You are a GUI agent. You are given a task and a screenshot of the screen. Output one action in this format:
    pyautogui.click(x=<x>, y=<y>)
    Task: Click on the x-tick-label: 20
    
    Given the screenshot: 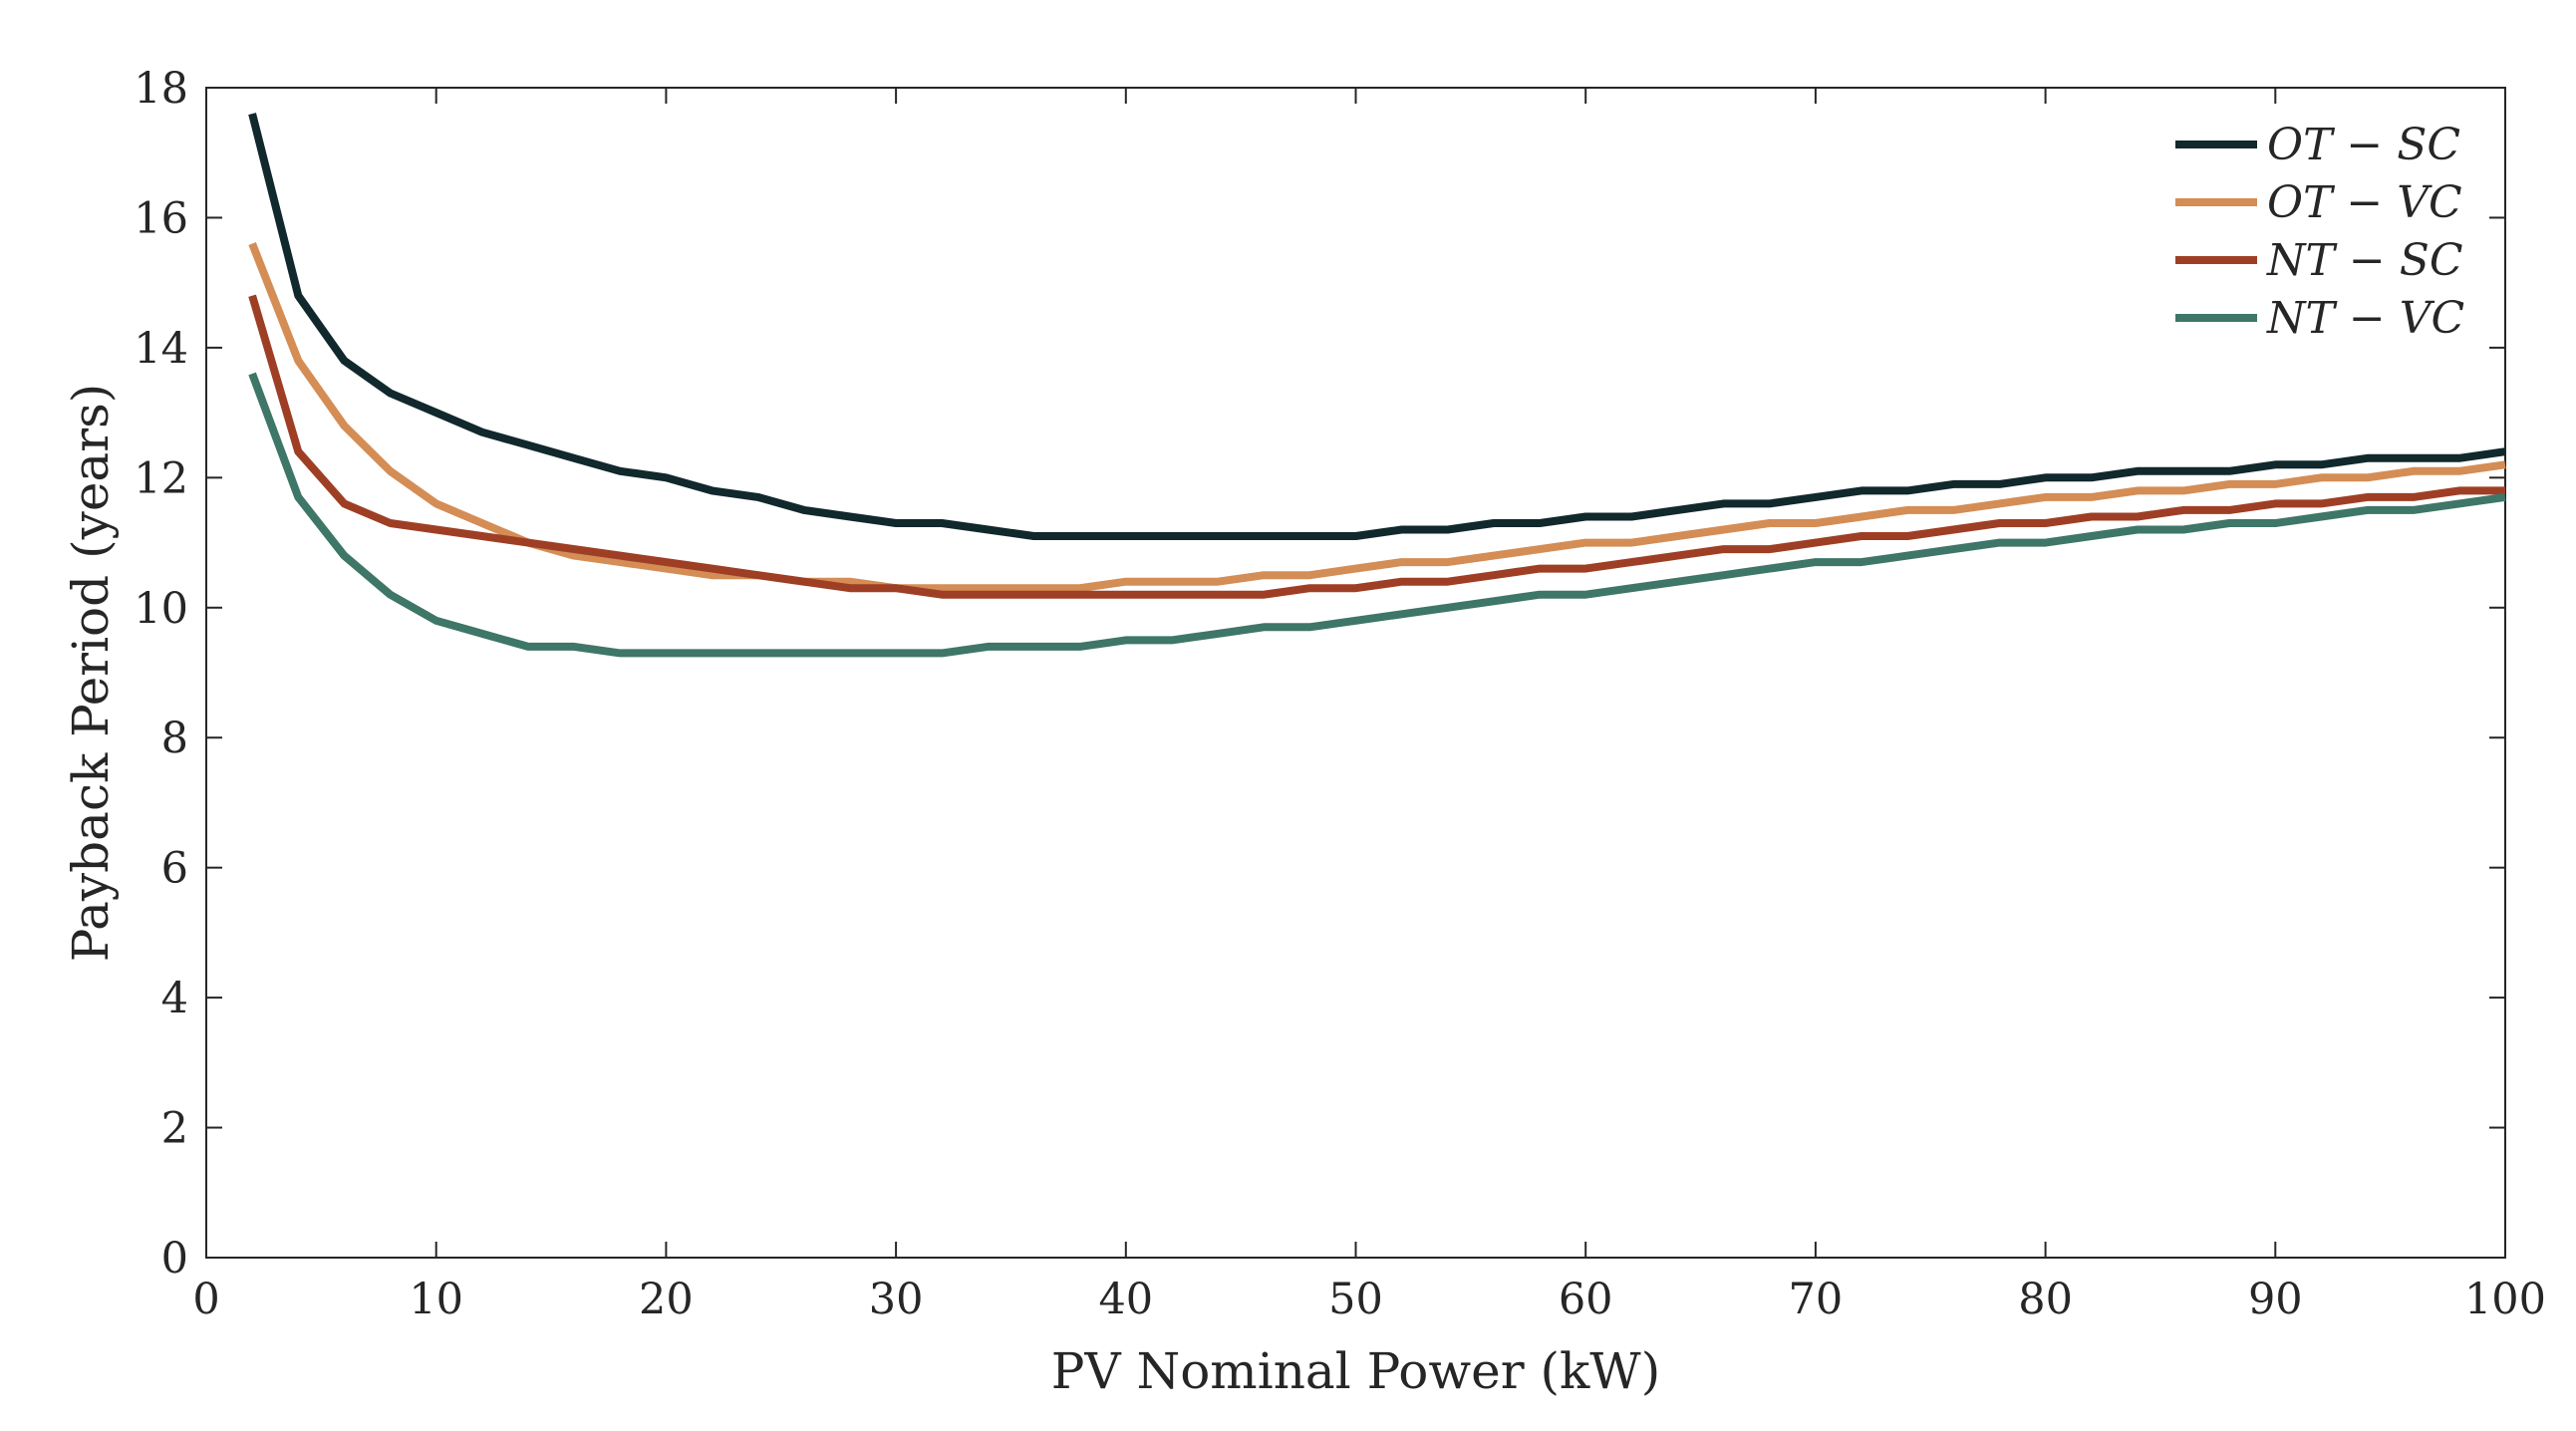 What is the action you would take?
    pyautogui.click(x=666, y=1299)
    